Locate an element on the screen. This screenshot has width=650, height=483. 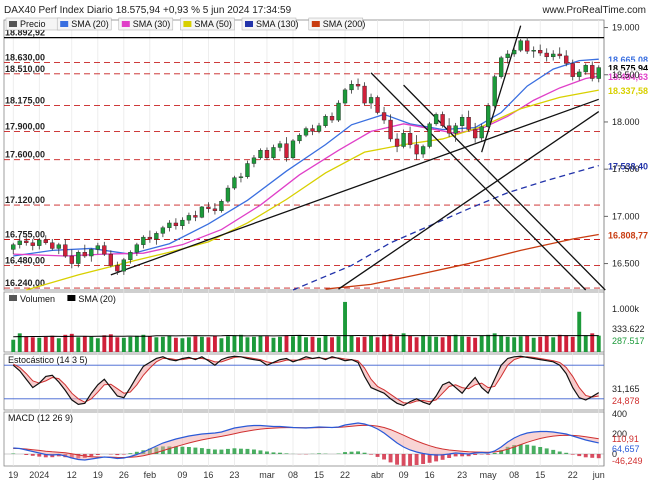
price-badge-value: 18.337,58 is located at coordinates (628, 91).